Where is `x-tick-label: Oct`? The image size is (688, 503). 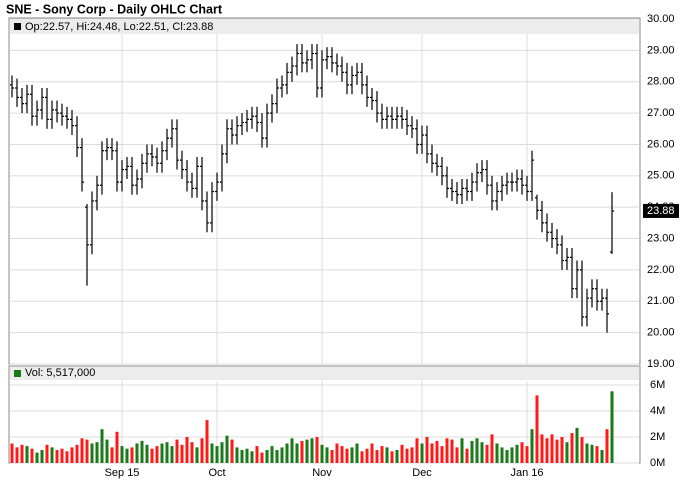 x-tick-label: Oct is located at coordinates (216, 473).